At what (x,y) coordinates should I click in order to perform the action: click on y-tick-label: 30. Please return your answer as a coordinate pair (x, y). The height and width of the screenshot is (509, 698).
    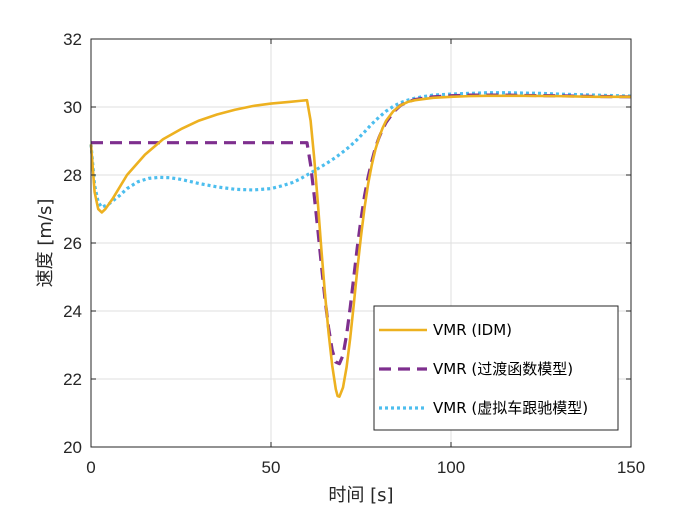
    Looking at the image, I should click on (72, 107).